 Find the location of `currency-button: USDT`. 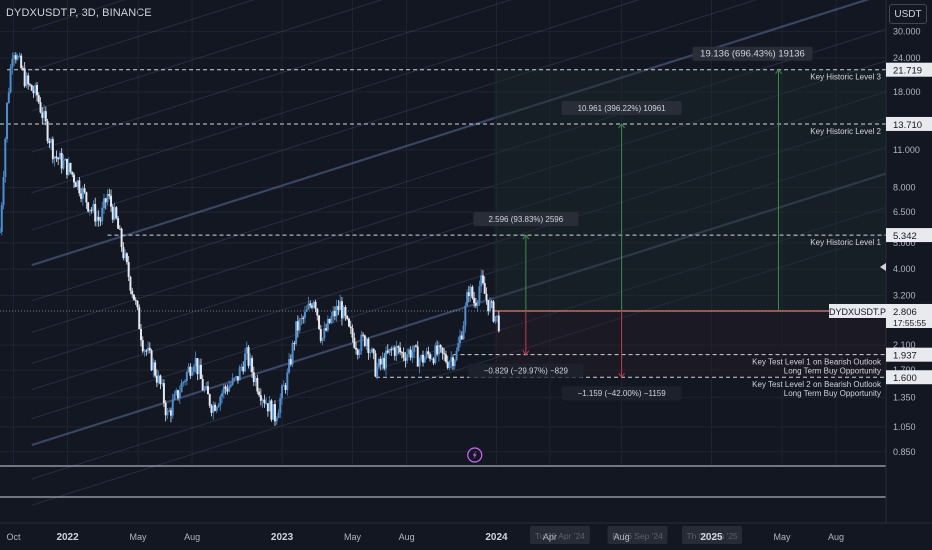

currency-button: USDT is located at coordinates (908, 14).